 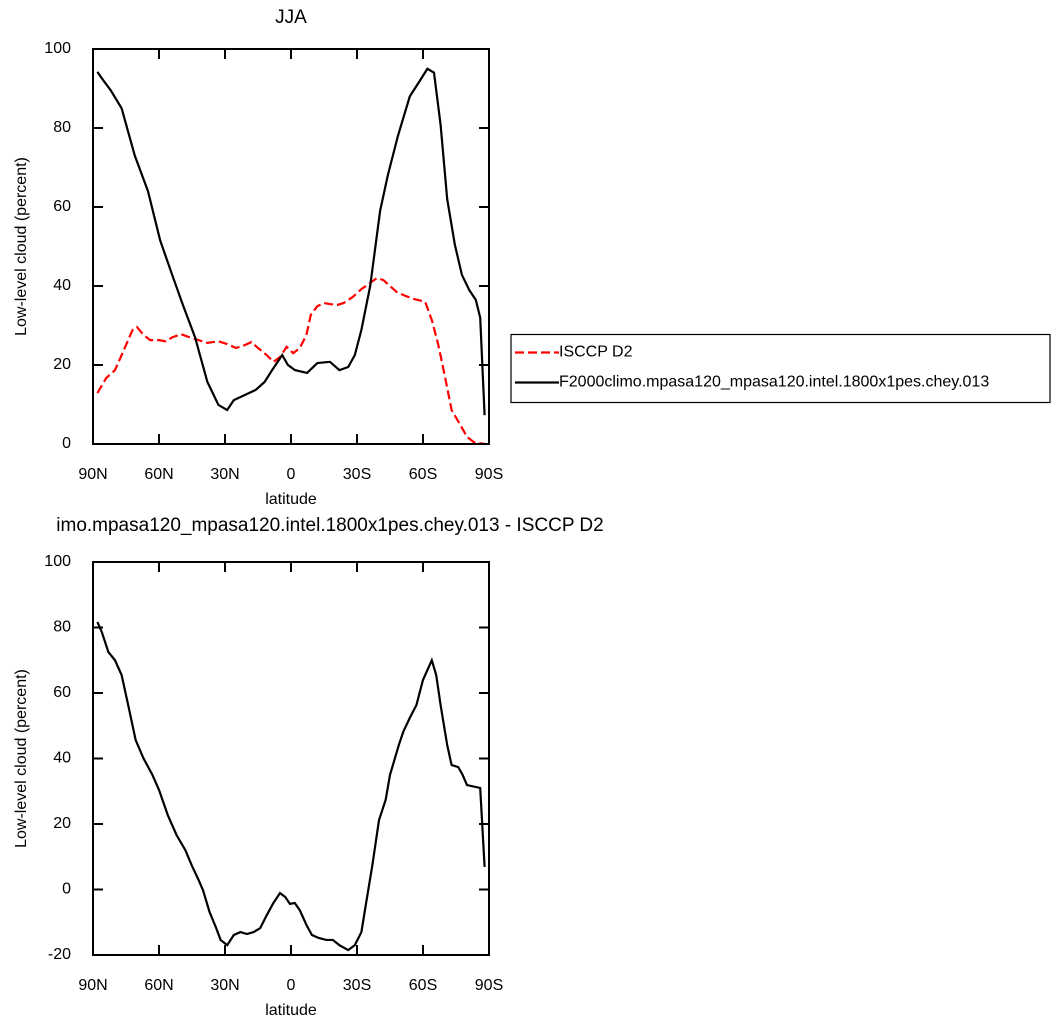 What do you see at coordinates (780, 368) in the screenshot?
I see `legend-box` at bounding box center [780, 368].